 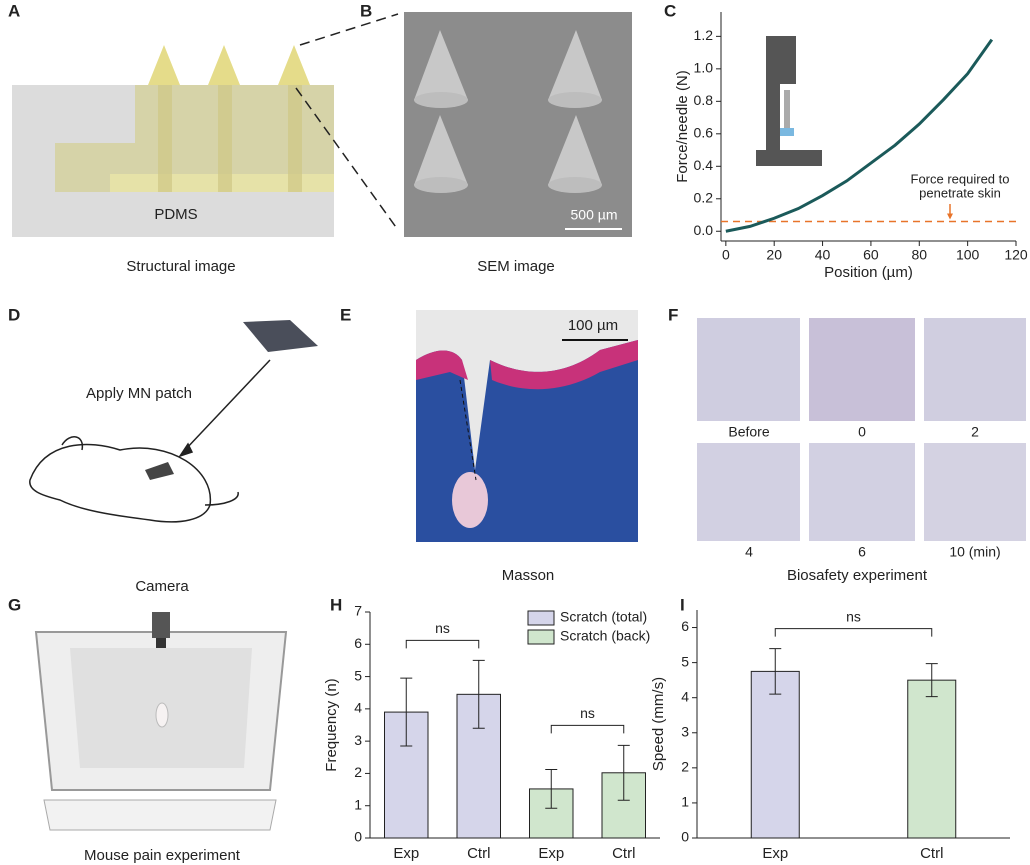 What do you see at coordinates (673, 314) in the screenshot?
I see `panel-label: F` at bounding box center [673, 314].